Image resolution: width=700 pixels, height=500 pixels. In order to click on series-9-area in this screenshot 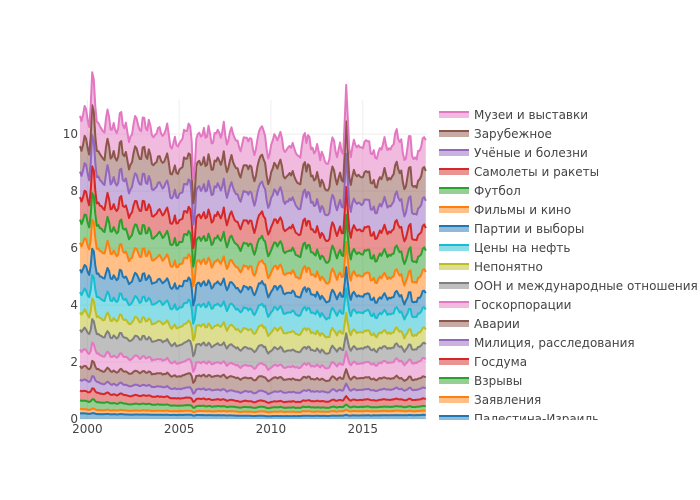, I will do `click(253, 308)`.